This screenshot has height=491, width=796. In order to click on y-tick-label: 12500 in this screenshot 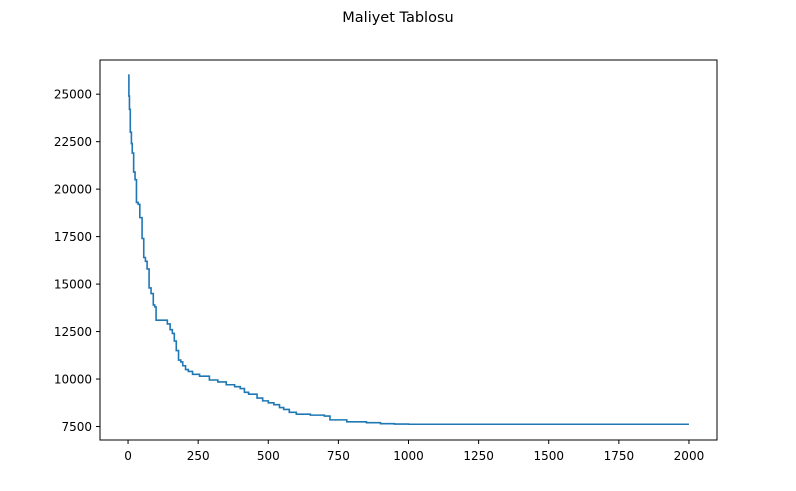, I will do `click(73, 332)`.